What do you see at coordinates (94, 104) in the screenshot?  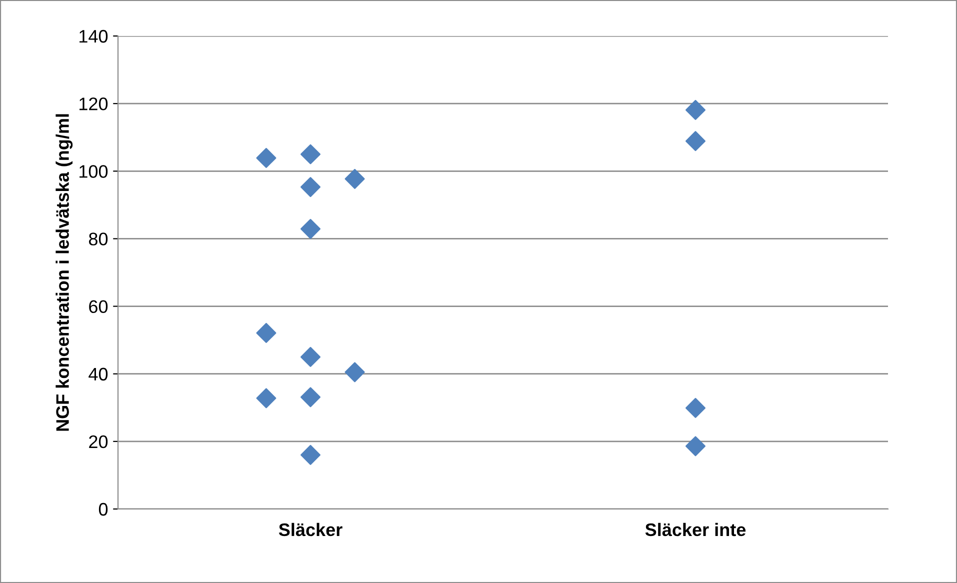 I see `y-tick-label: 120` at bounding box center [94, 104].